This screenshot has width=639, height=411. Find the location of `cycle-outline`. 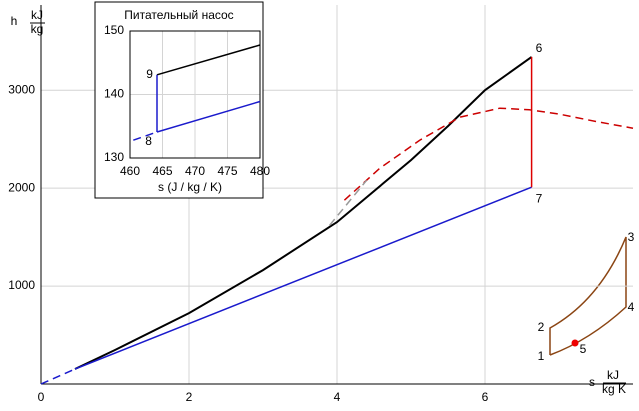

cycle-outline is located at coordinates (588, 296).